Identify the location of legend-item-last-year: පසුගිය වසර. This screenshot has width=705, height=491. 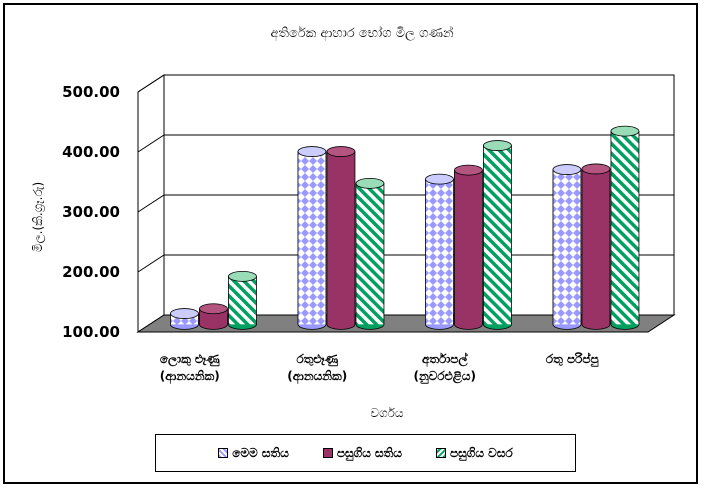
(474, 453).